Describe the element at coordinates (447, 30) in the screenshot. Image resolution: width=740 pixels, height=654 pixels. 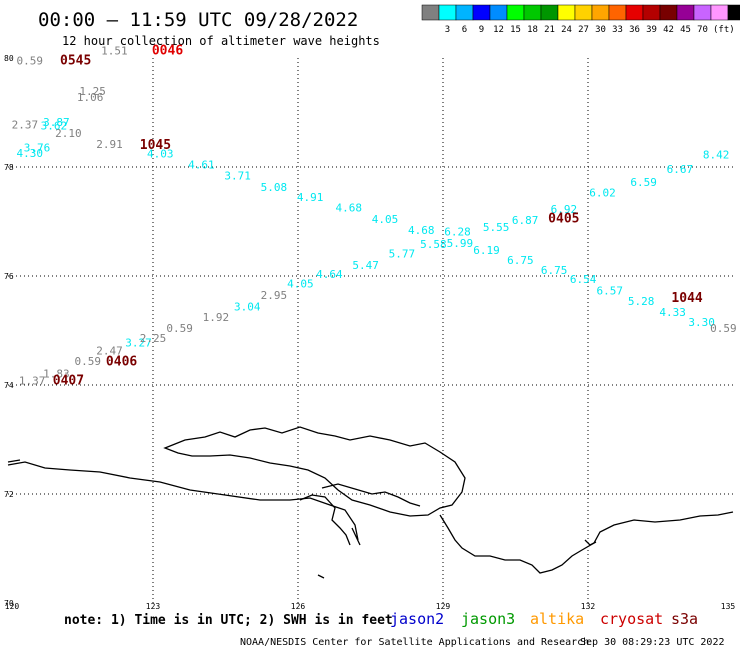
I see `colorbar-label: 3` at that location.